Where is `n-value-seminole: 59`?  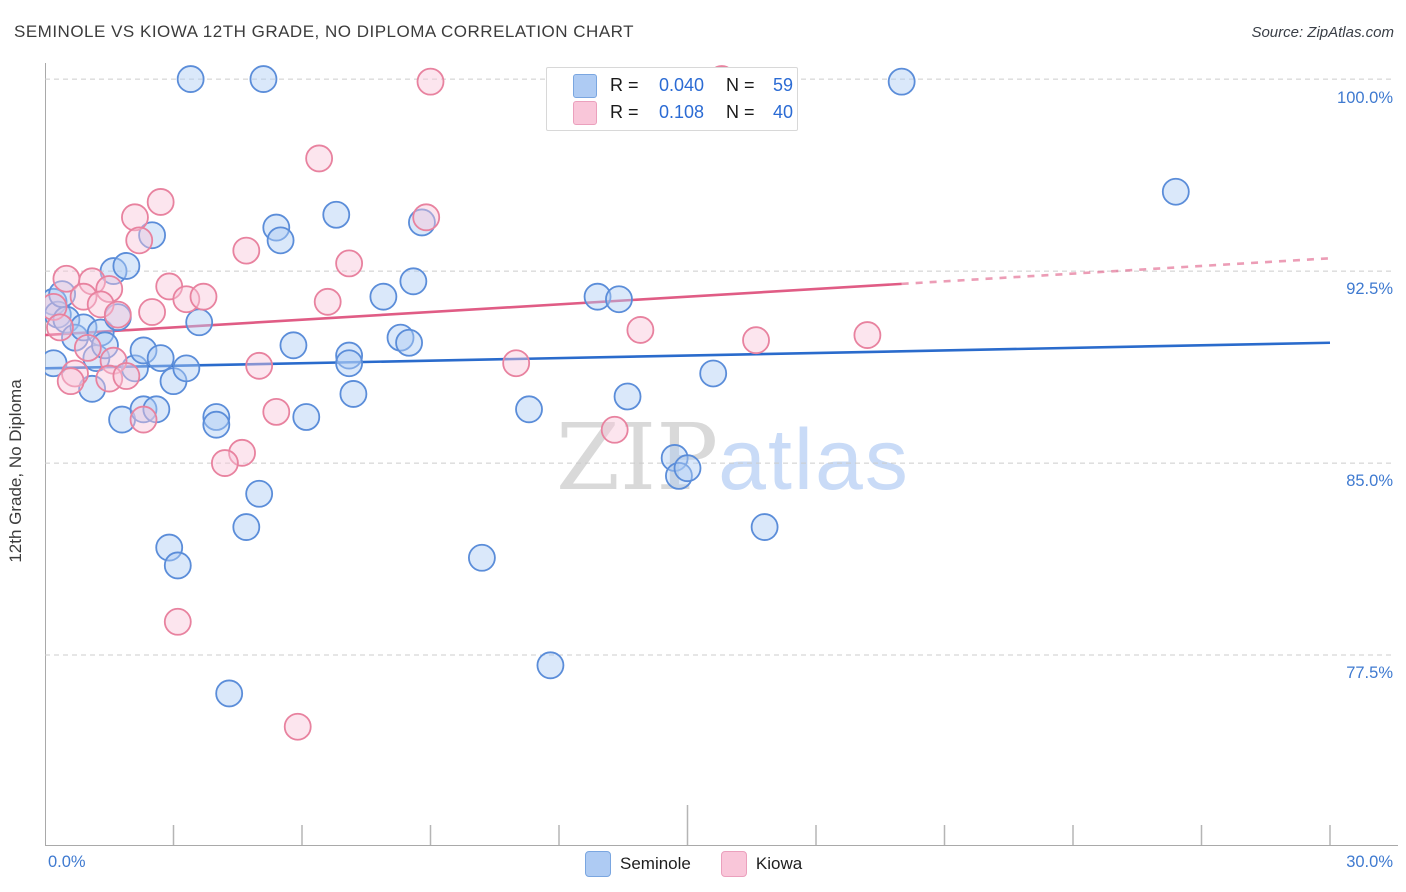
n-value-seminole: 59 is located at coordinates (782, 85).